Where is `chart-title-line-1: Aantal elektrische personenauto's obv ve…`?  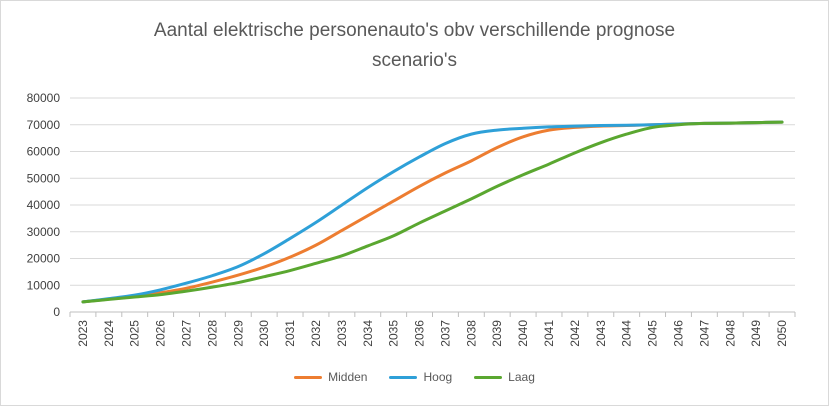 chart-title-line-1: Aantal elektrische personenauto's obv ve… is located at coordinates (414, 30).